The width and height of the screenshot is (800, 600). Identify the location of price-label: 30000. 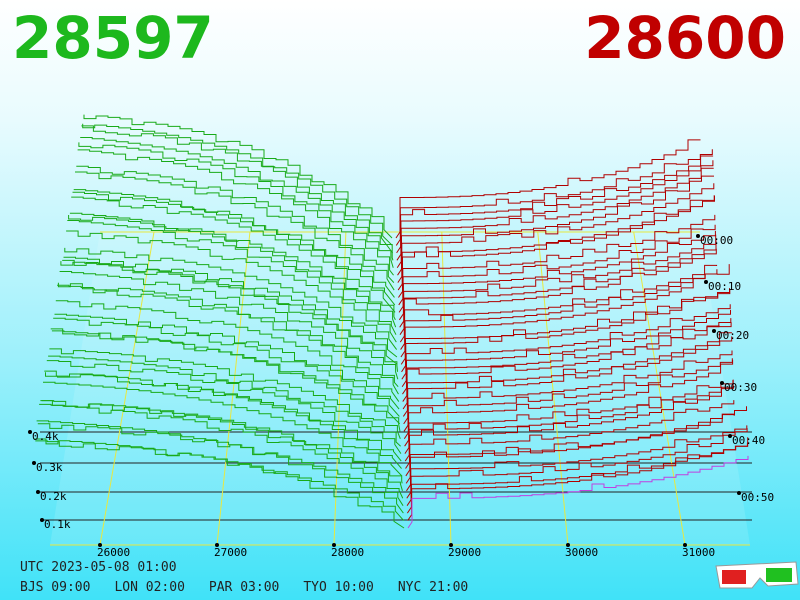
(581, 552).